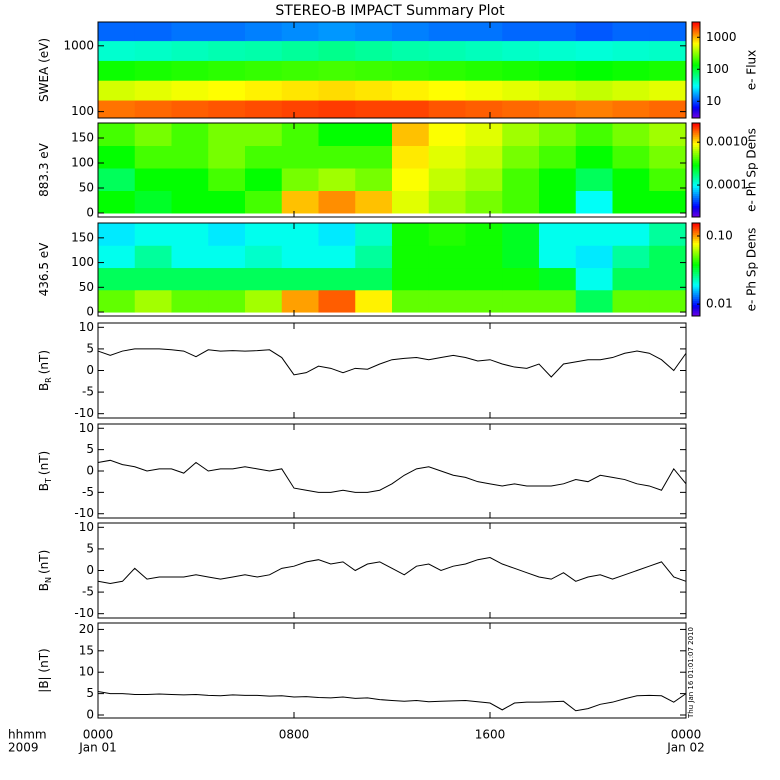 This screenshot has height=780, width=780. What do you see at coordinates (727, 185) in the screenshot?
I see `colorbar-tick-label: 0.0001` at bounding box center [727, 185].